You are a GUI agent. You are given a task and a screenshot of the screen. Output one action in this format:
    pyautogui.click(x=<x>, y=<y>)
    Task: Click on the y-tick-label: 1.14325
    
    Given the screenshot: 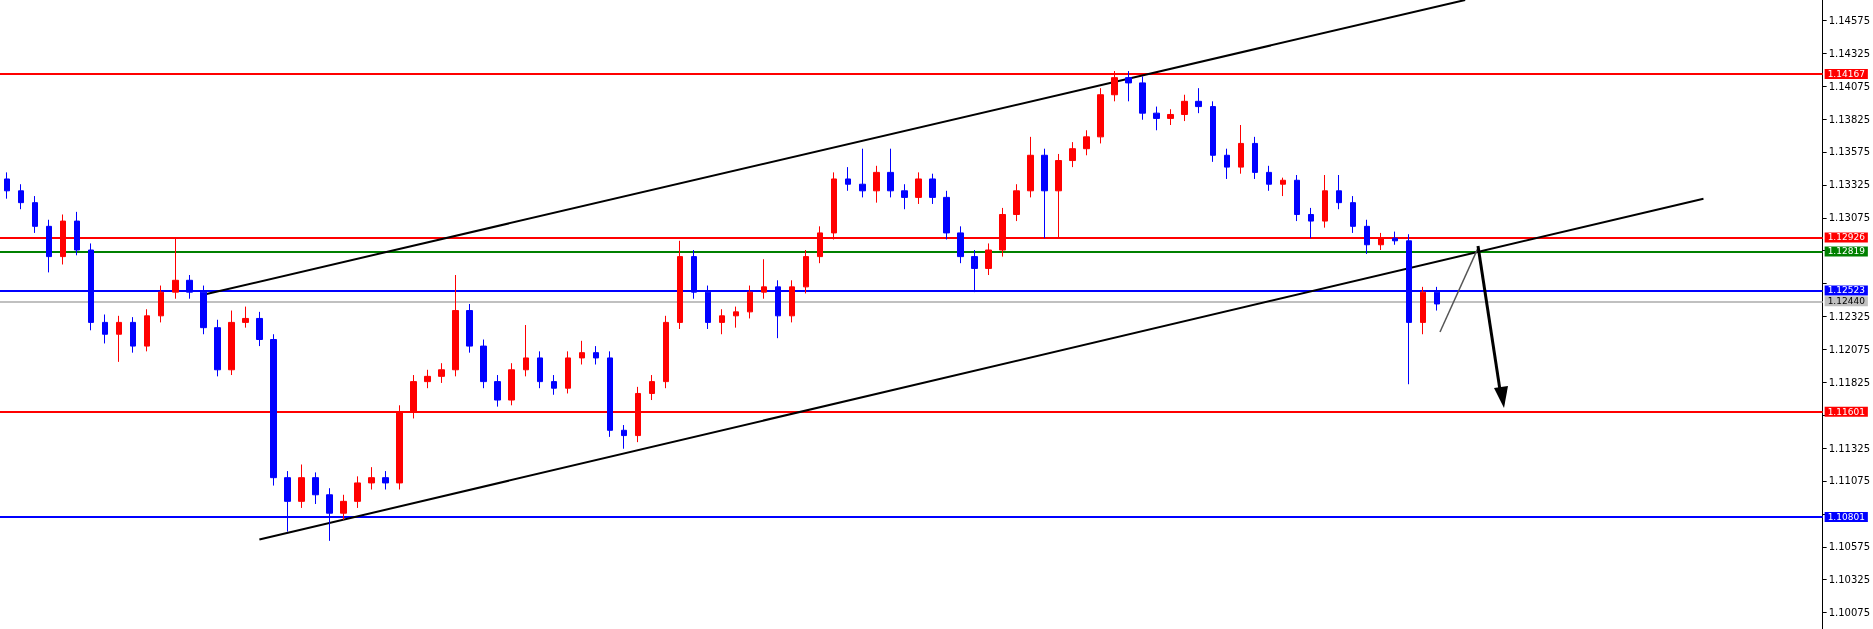 What is the action you would take?
    pyautogui.click(x=1849, y=53)
    